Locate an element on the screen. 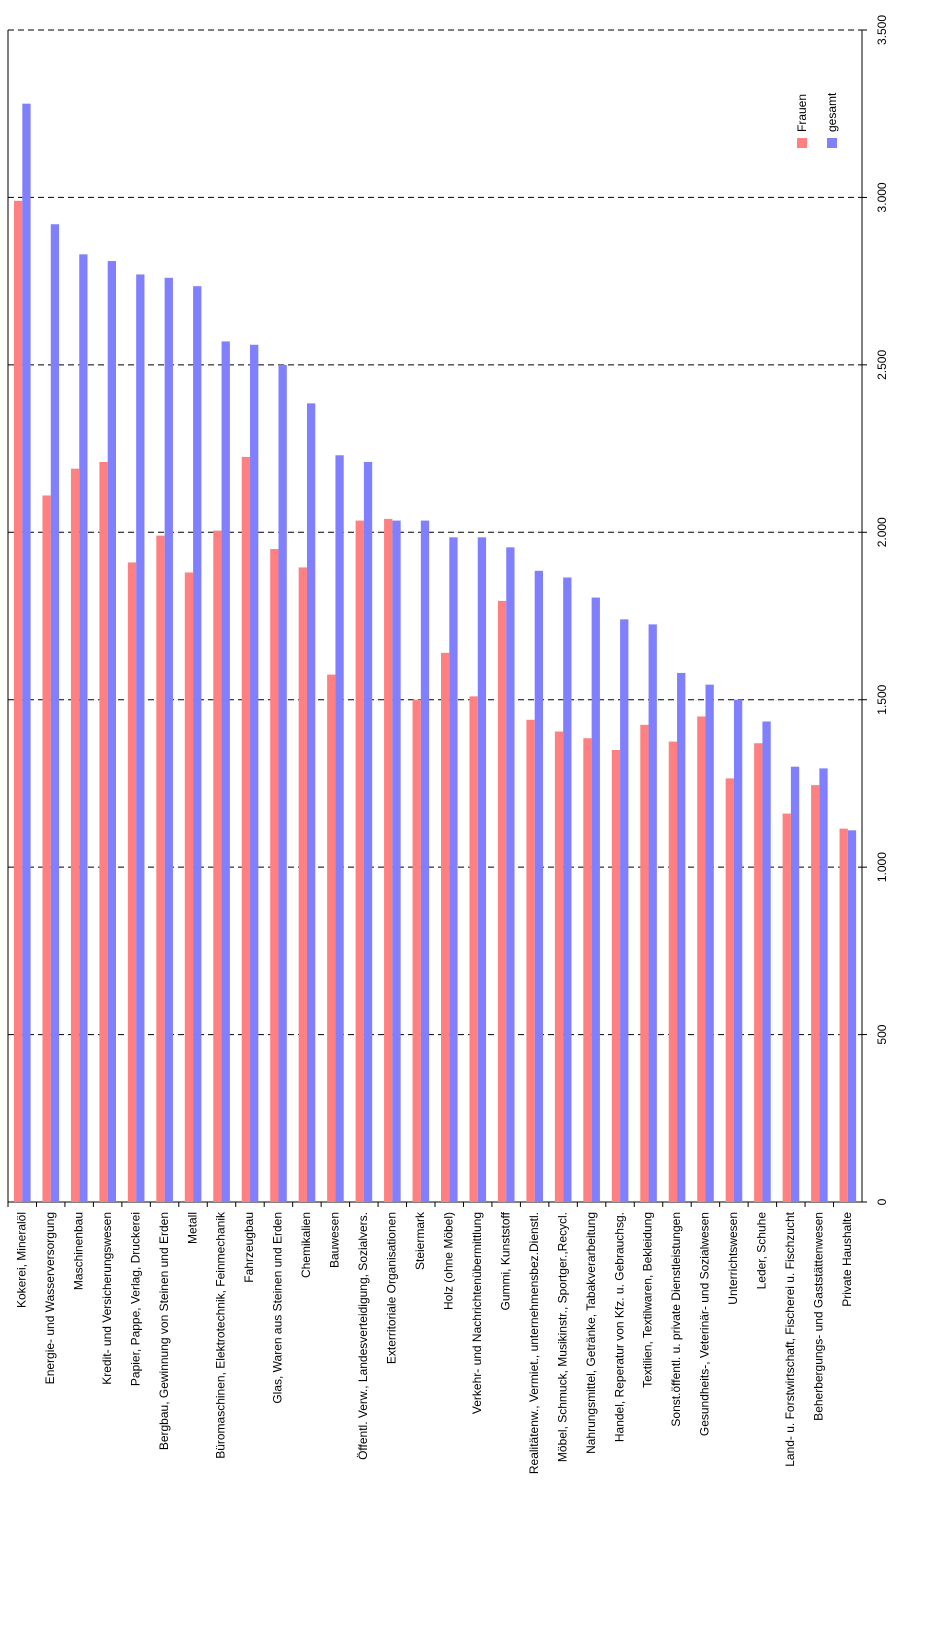 The height and width of the screenshot is (1628, 939). x-tick-label: Leder, Schuhe is located at coordinates (762, 1251).